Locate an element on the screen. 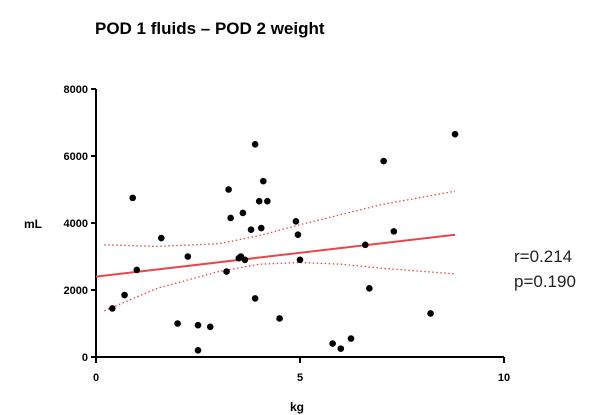 This screenshot has height=415, width=595. y-tick-label: 0 is located at coordinates (85, 358).